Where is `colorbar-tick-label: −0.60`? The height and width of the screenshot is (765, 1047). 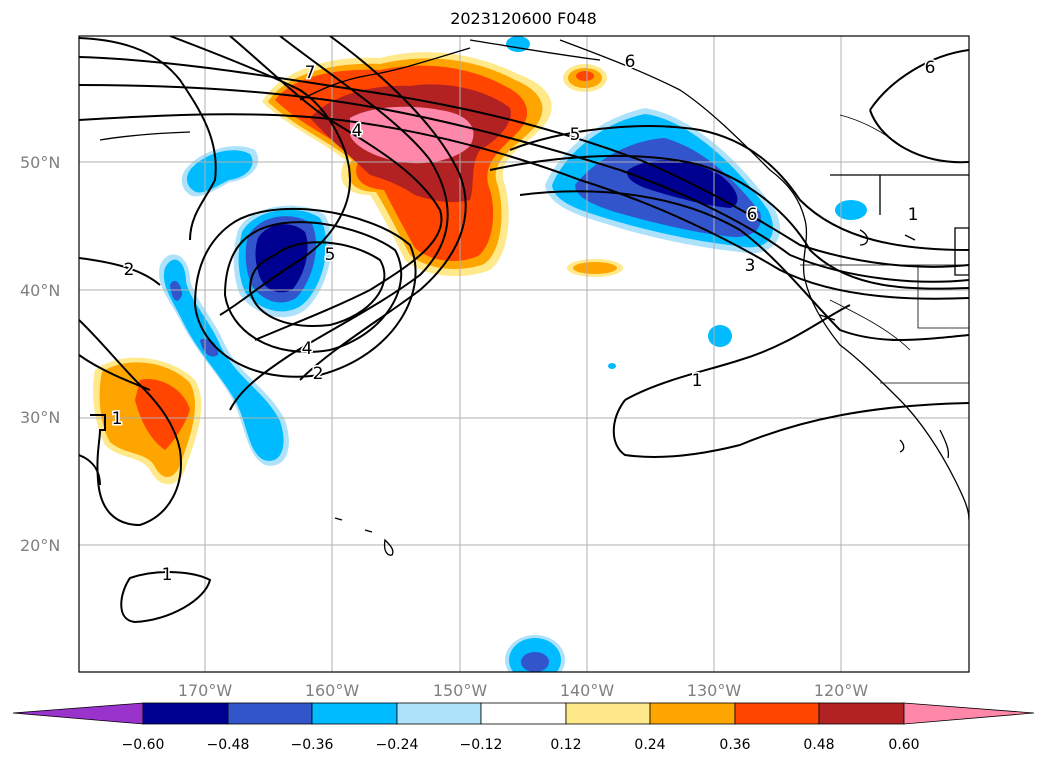 colorbar-tick-label: −0.60 is located at coordinates (143, 745).